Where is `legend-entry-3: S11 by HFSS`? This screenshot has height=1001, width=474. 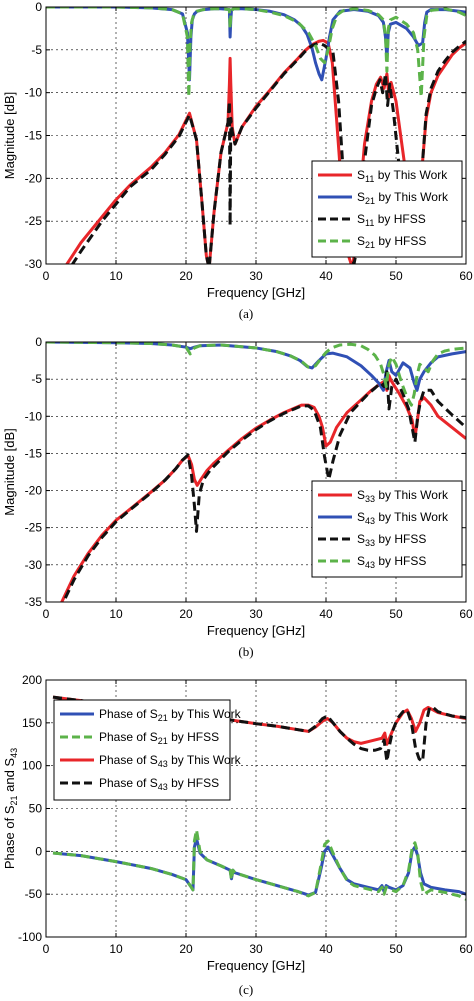
legend-entry-3: S11 by HFSS is located at coordinates (391, 220).